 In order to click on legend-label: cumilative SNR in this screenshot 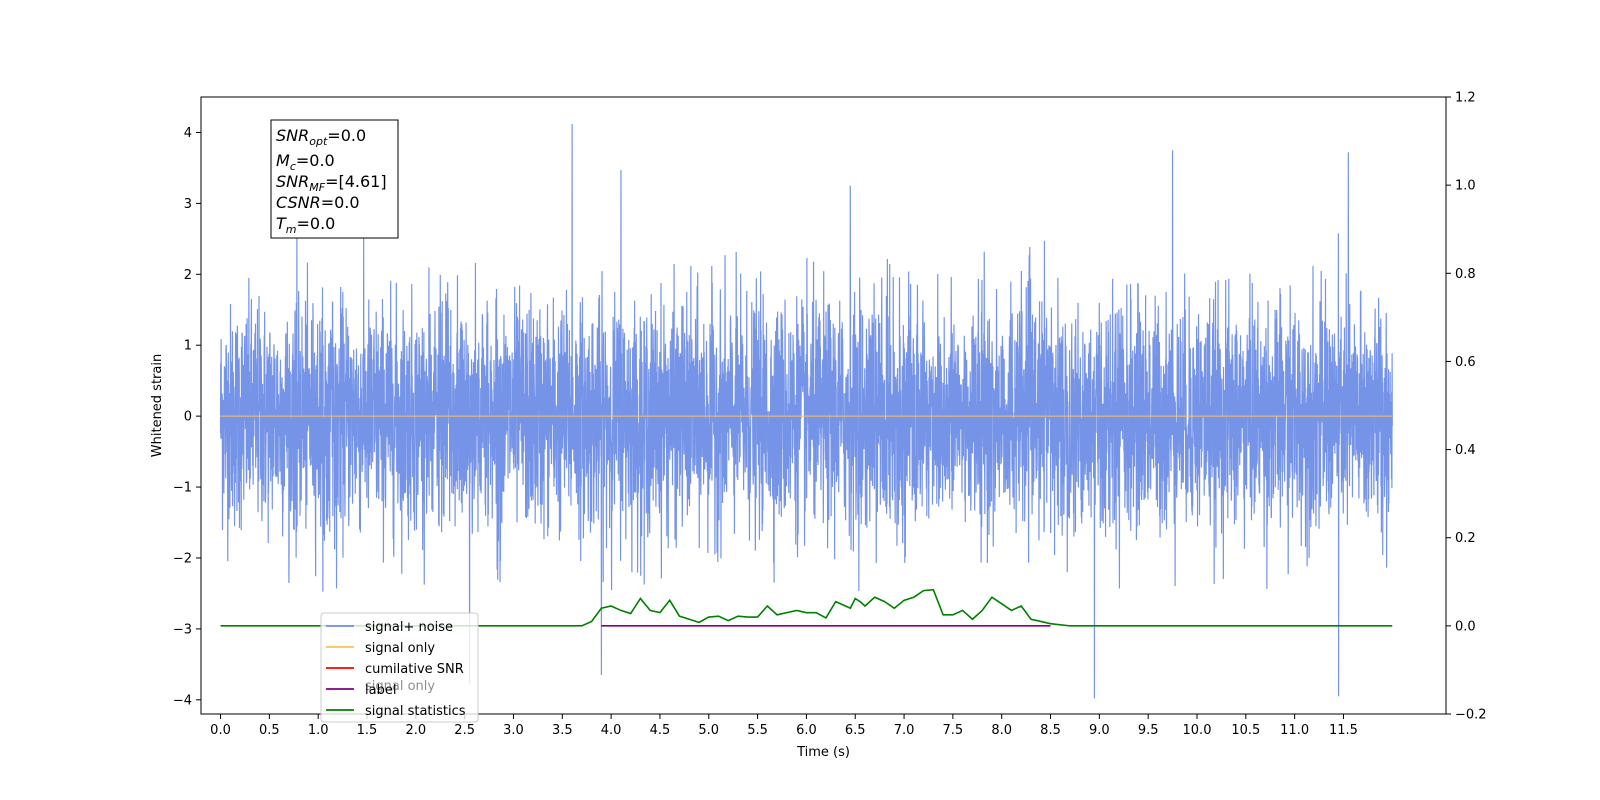, I will do `click(414, 669)`.